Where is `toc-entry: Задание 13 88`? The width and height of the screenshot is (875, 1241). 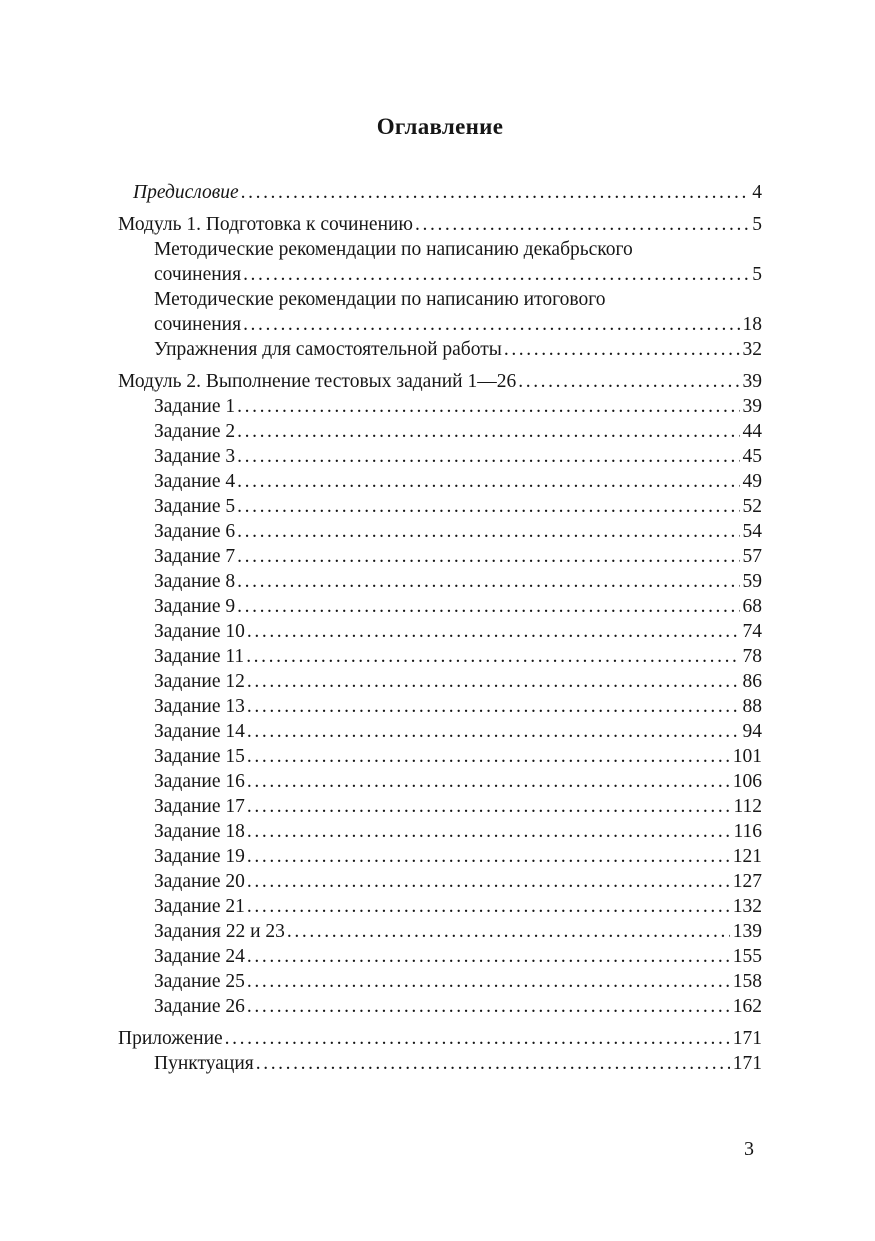
toc-entry: Задание 13 88 is located at coordinates (458, 706).